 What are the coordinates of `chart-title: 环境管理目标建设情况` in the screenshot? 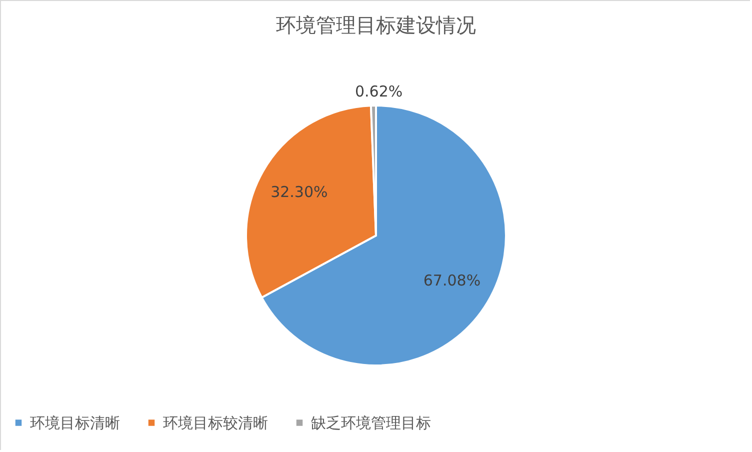 It's located at (376, 25).